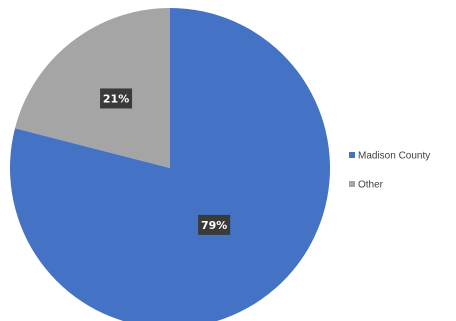 The image size is (456, 321). What do you see at coordinates (165, 161) in the screenshot?
I see `data-labels: 79% 21%` at bounding box center [165, 161].